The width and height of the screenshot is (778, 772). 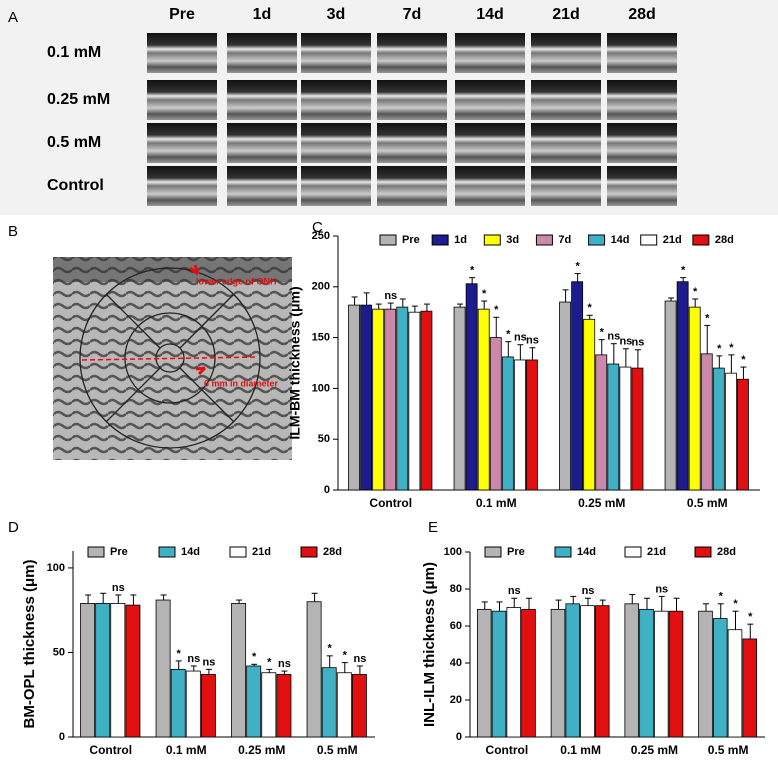 I want to click on y-tick-label: 20, so click(x=456, y=700).